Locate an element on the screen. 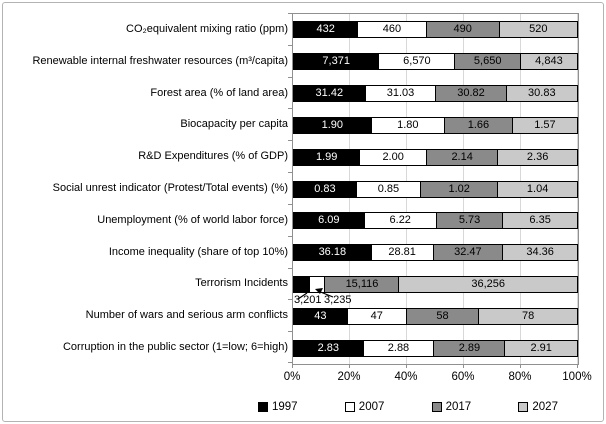 This screenshot has width=606, height=424. bar-segment: 460 is located at coordinates (392, 30).